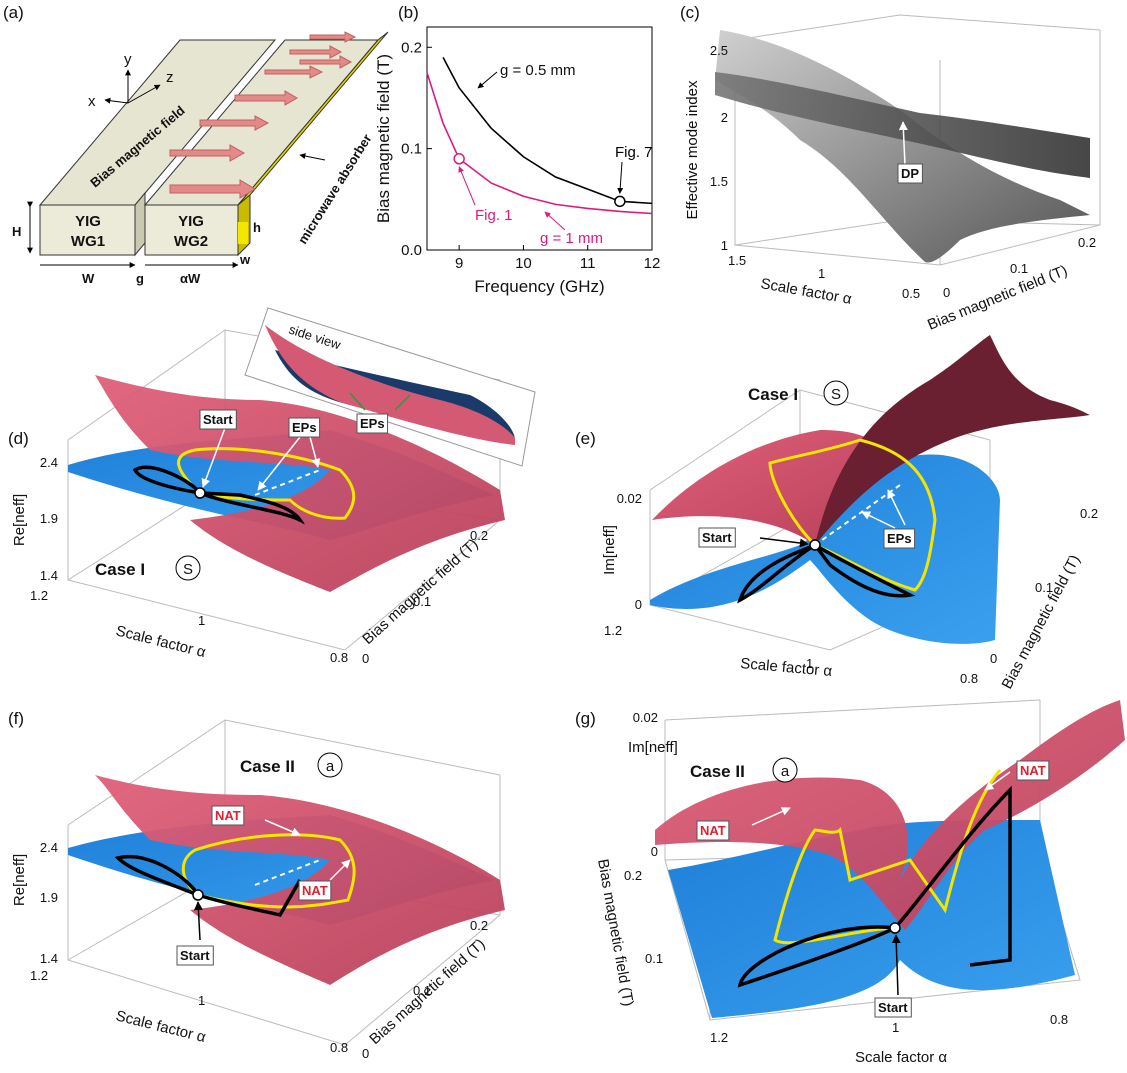 The image size is (1127, 1073). I want to click on wg-label: WG1, so click(88, 241).